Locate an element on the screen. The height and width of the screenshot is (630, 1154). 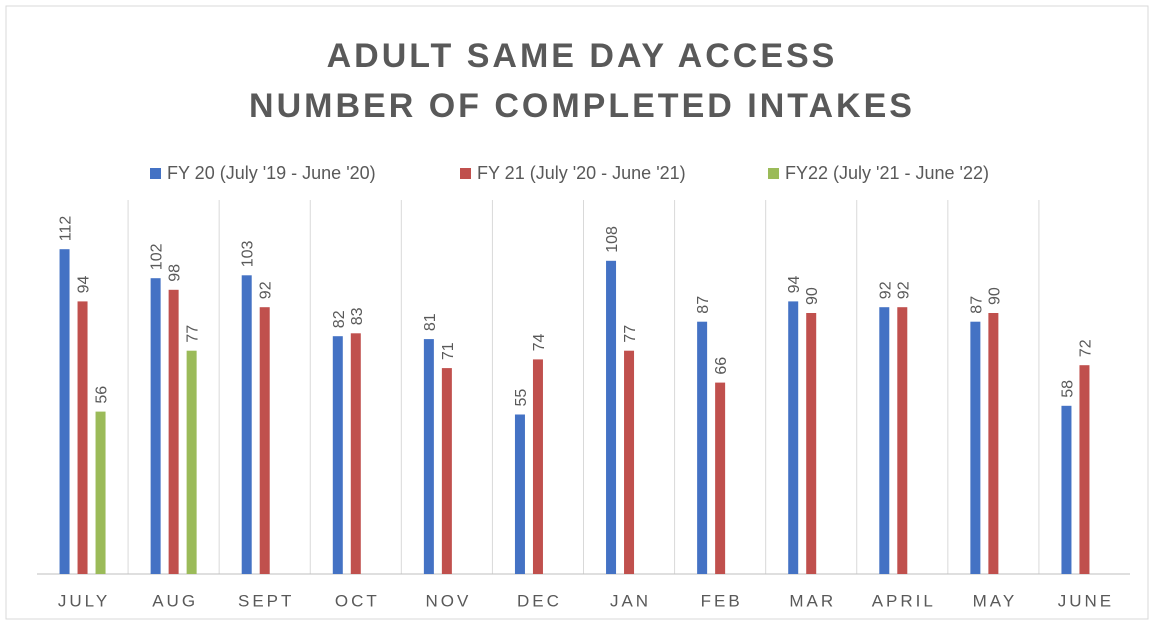
value-label: 102 is located at coordinates (157, 256).